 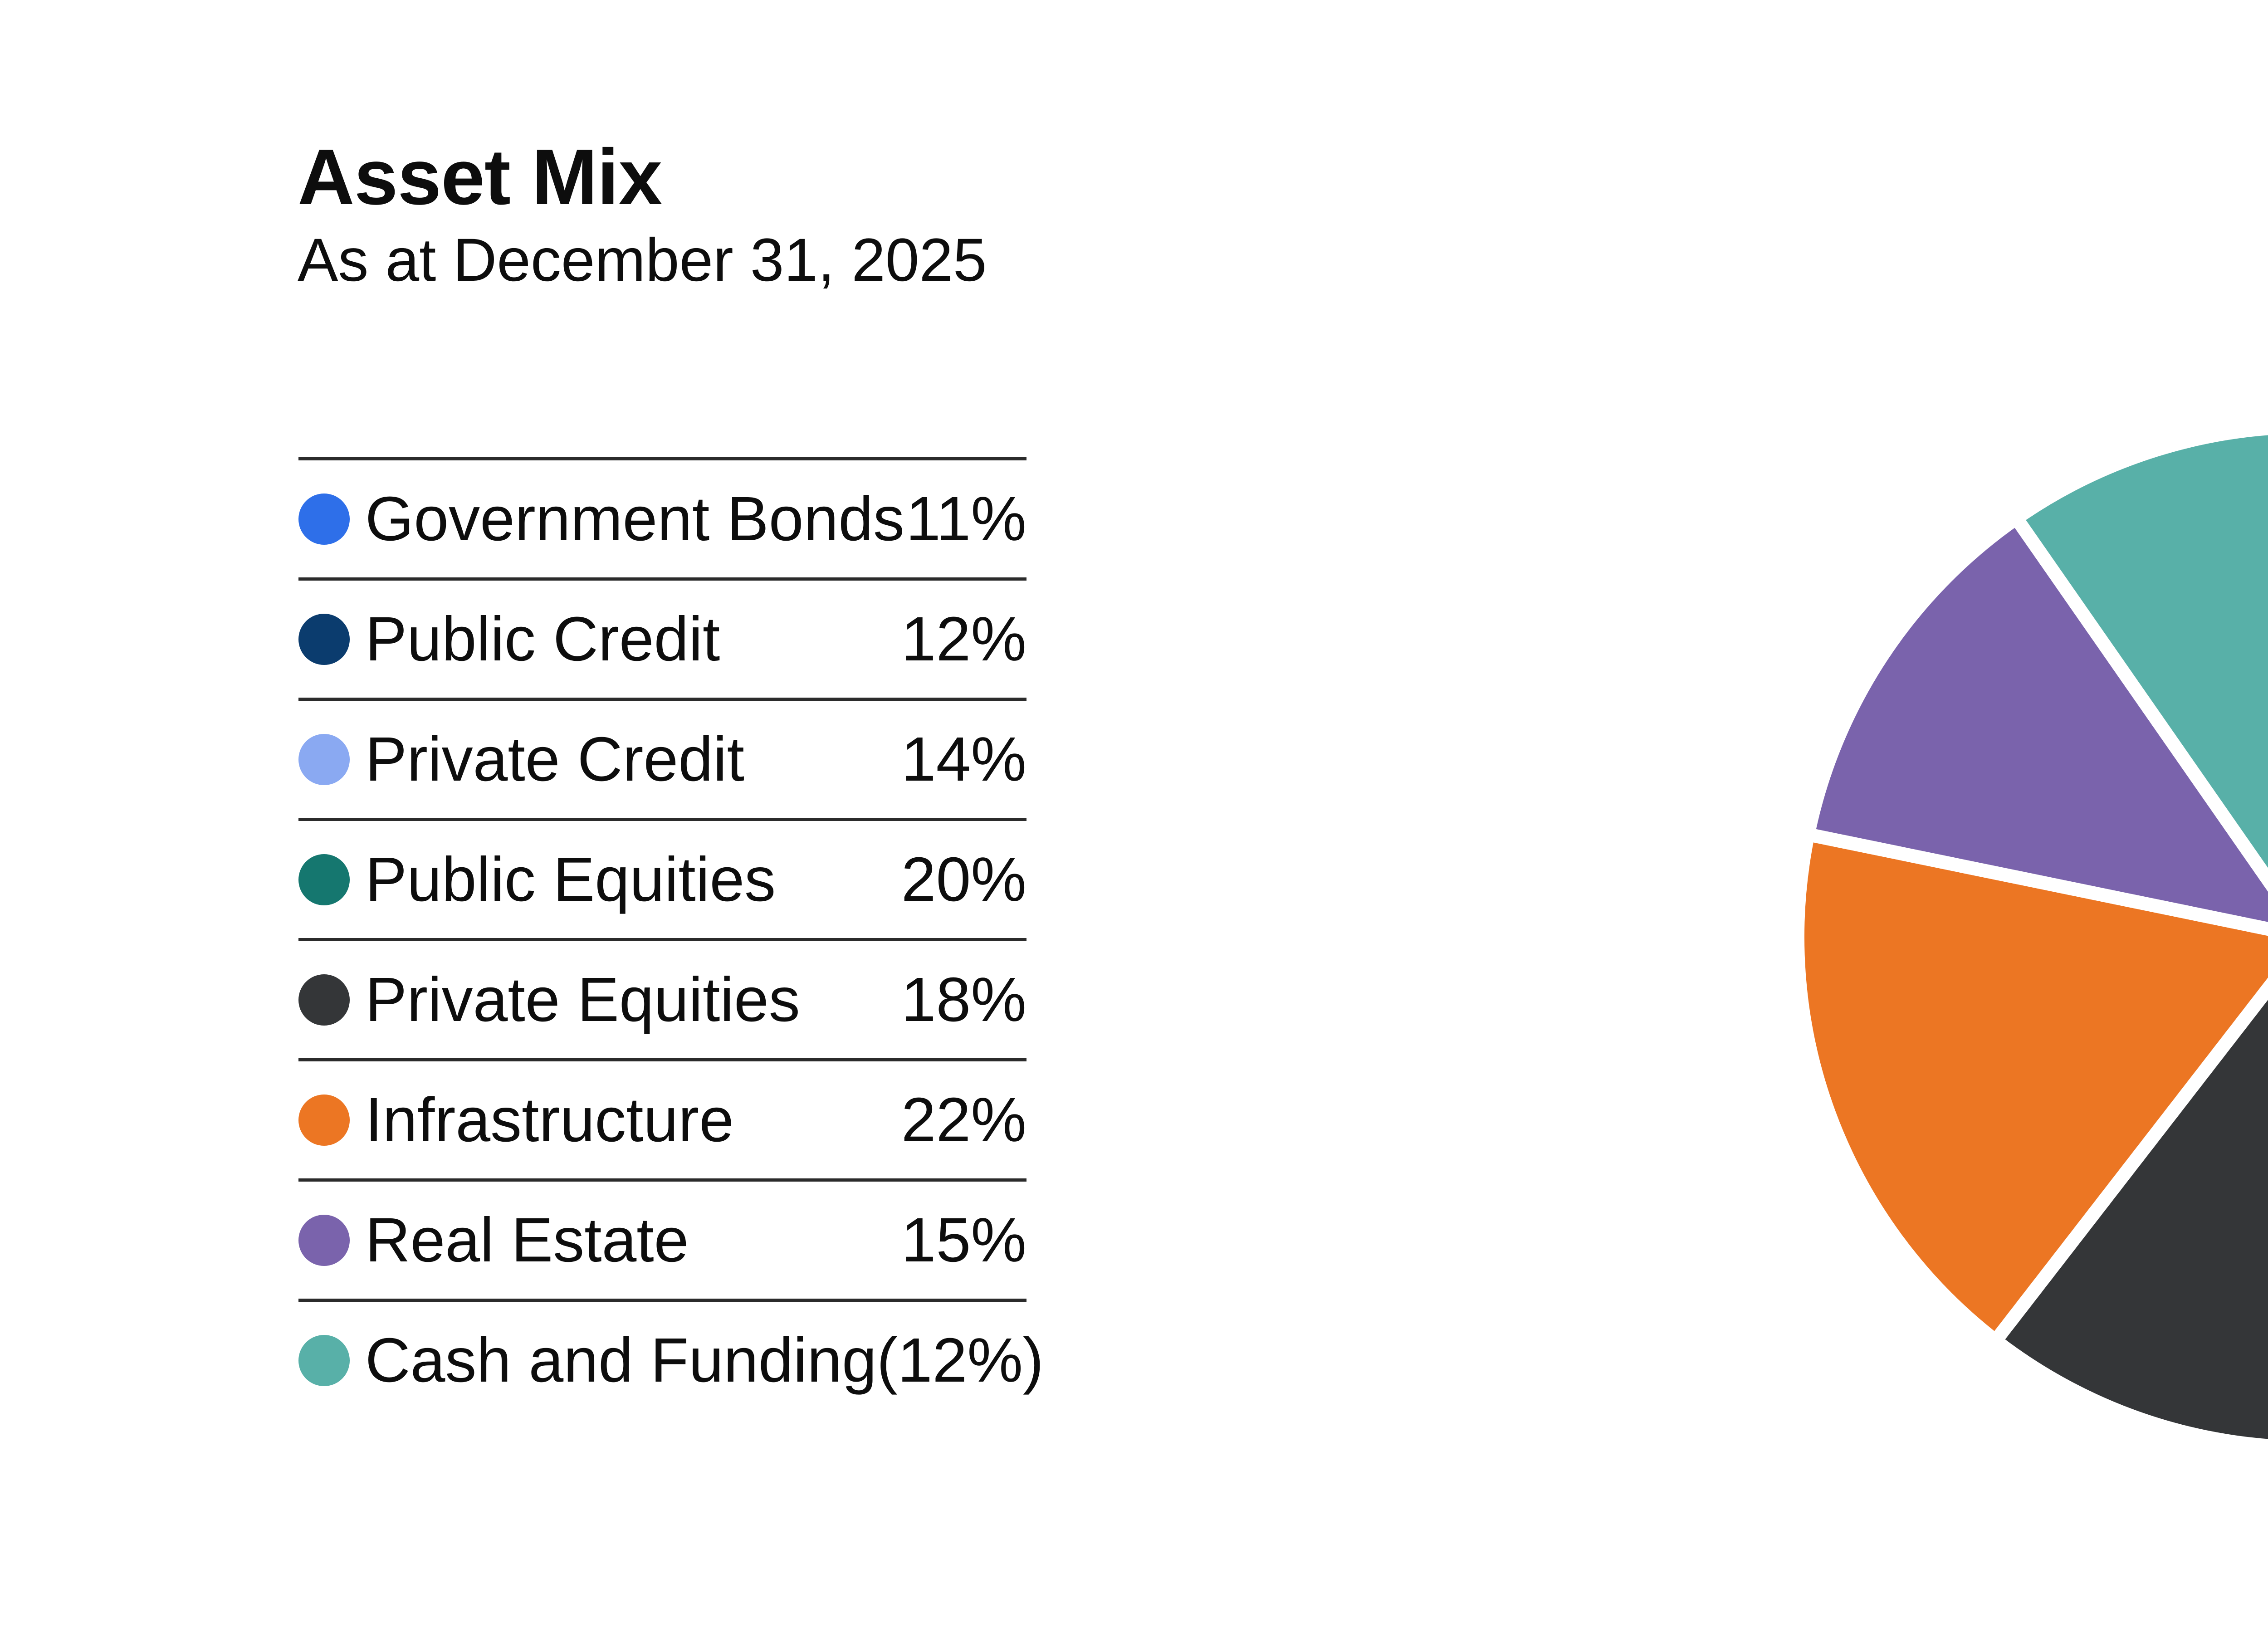 I want to click on asset-mix-pie-chart, so click(x=2031, y=937).